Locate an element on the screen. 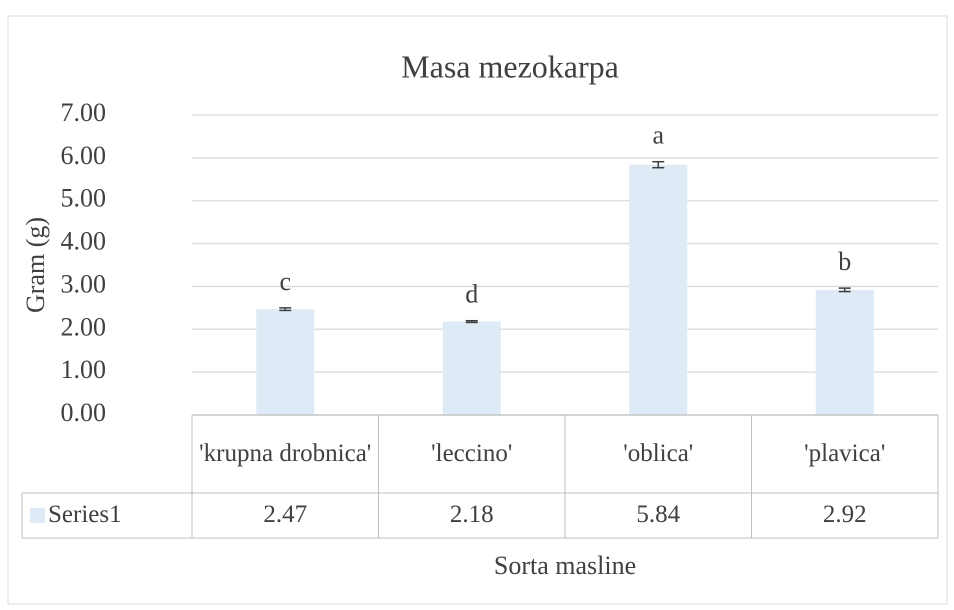  x-axis-title: Sorta masline is located at coordinates (565, 565).